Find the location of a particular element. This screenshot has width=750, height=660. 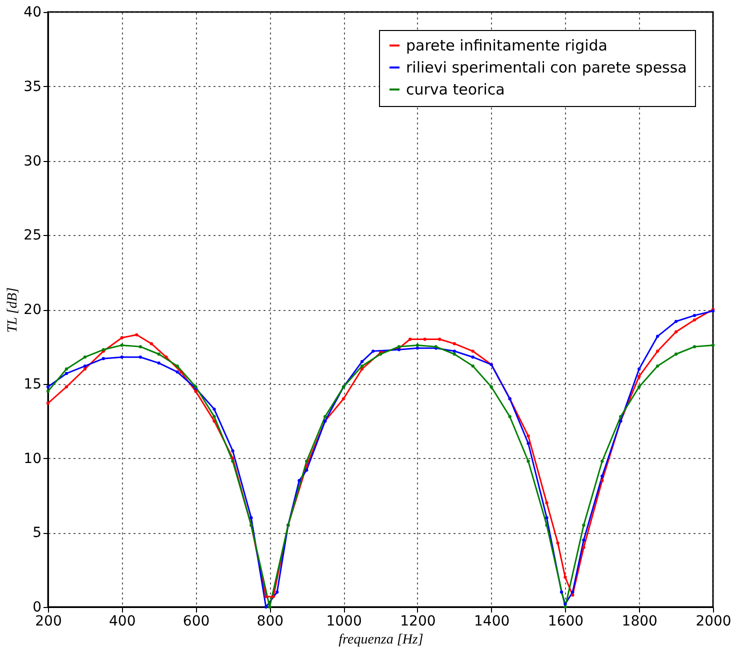

x-tick-label: 1600 is located at coordinates (566, 622).